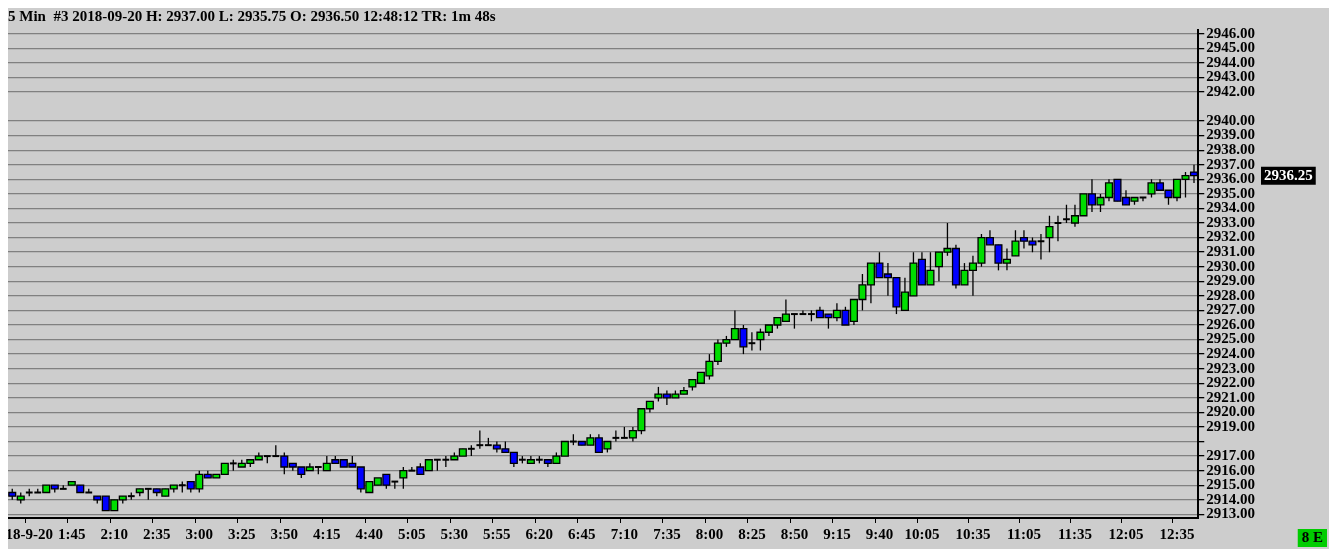 The width and height of the screenshot is (1337, 557). I want to click on x-tick-label: 11:35, so click(1075, 533).